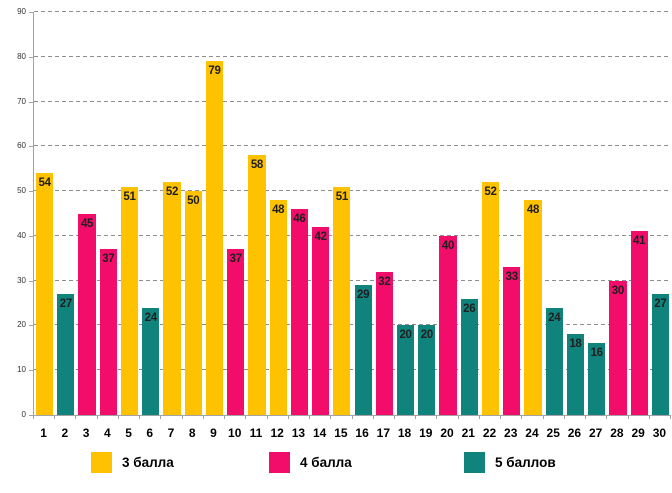 This screenshot has width=672, height=493. What do you see at coordinates (362, 433) in the screenshot?
I see `x-axis-label-16: 16` at bounding box center [362, 433].